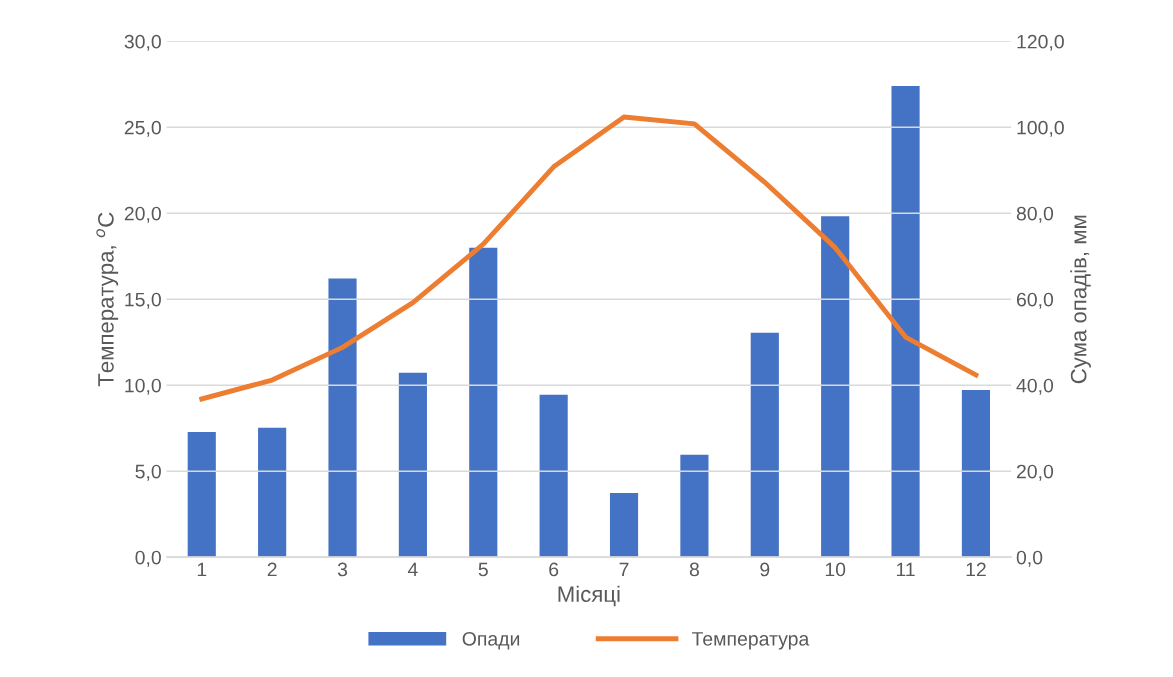  Describe the element at coordinates (976, 569) in the screenshot. I see `x-tick-label: 12` at that location.